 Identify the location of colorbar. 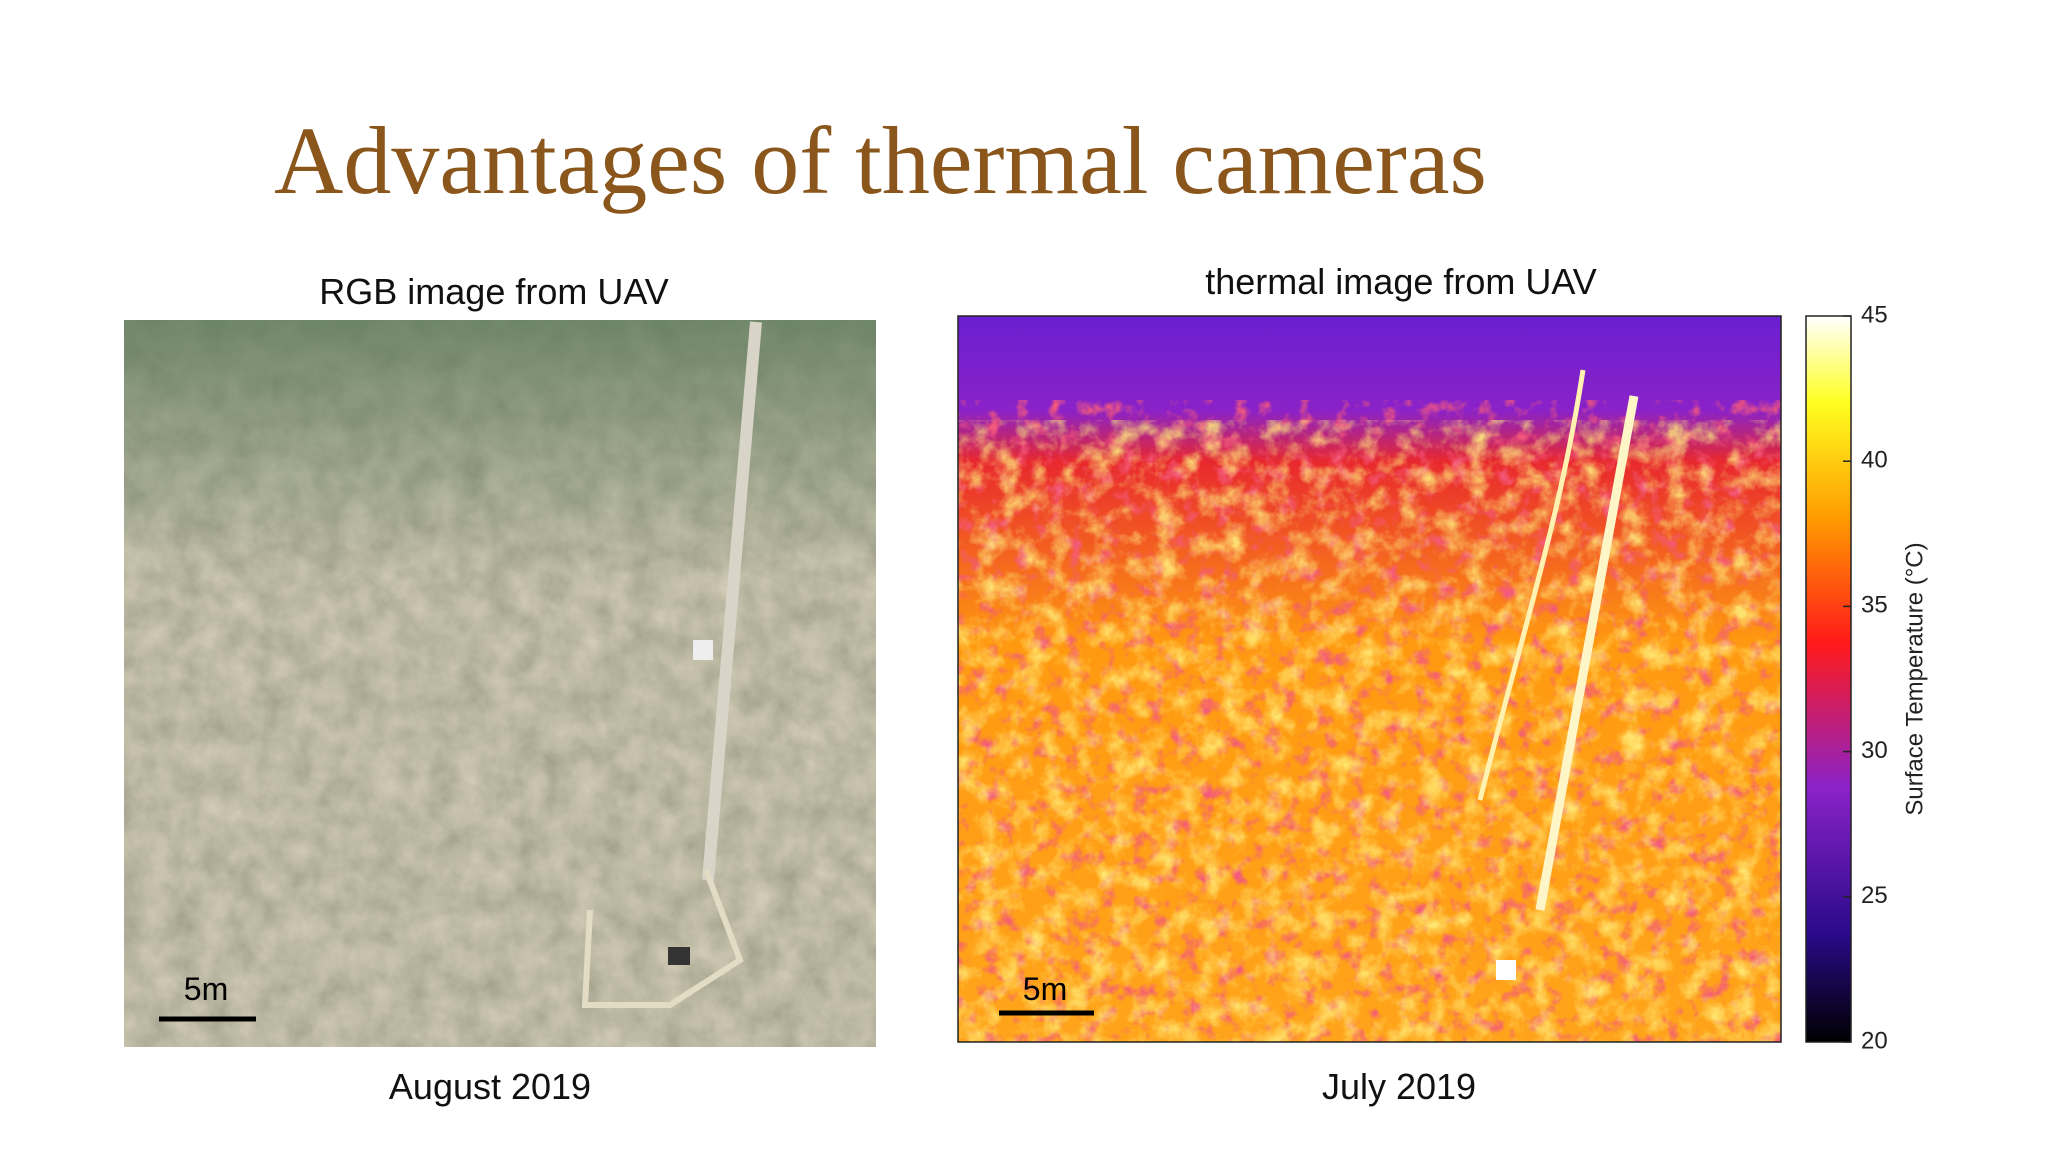
(1828, 679).